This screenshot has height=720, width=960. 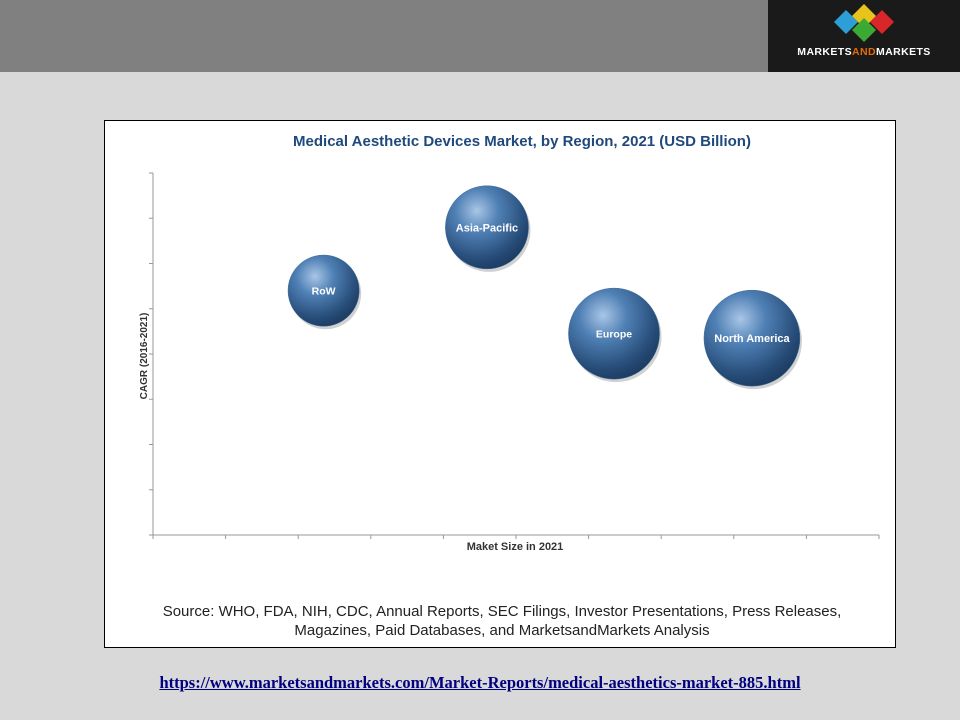 I want to click on bubble-asia-pacific, so click(x=487, y=227).